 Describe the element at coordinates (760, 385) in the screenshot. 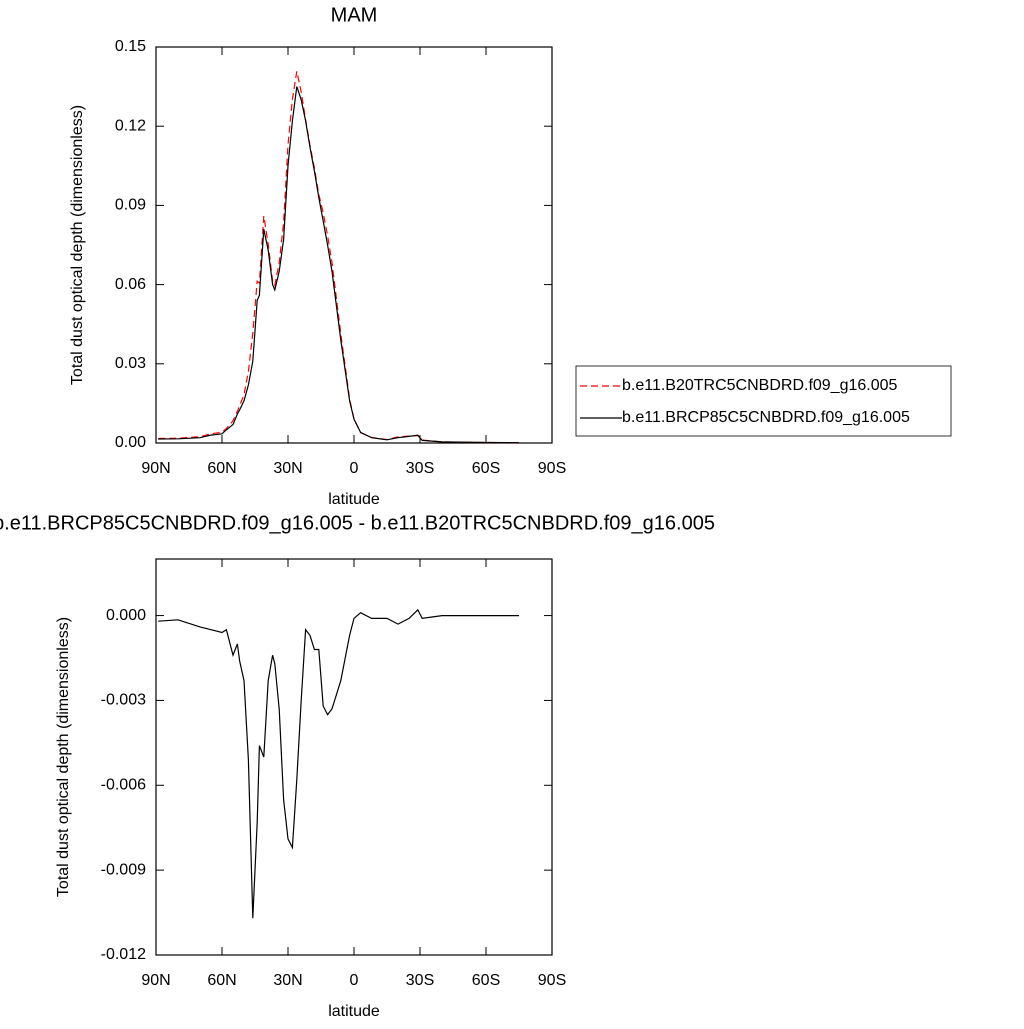

I see `legend-label: b.e11.B20TRC5CNBDRD.f09_g16.005` at that location.